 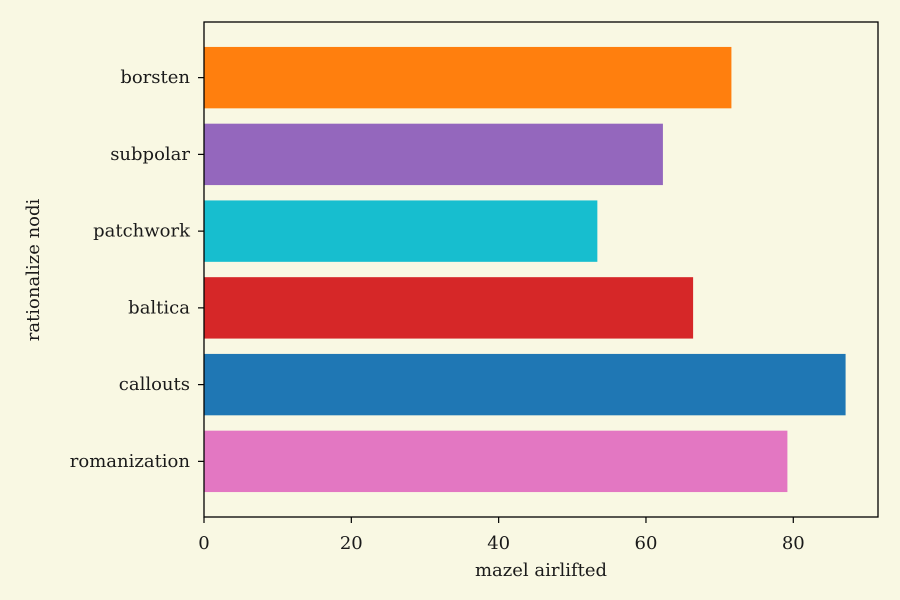 I want to click on bar-subpolar, so click(x=433, y=154).